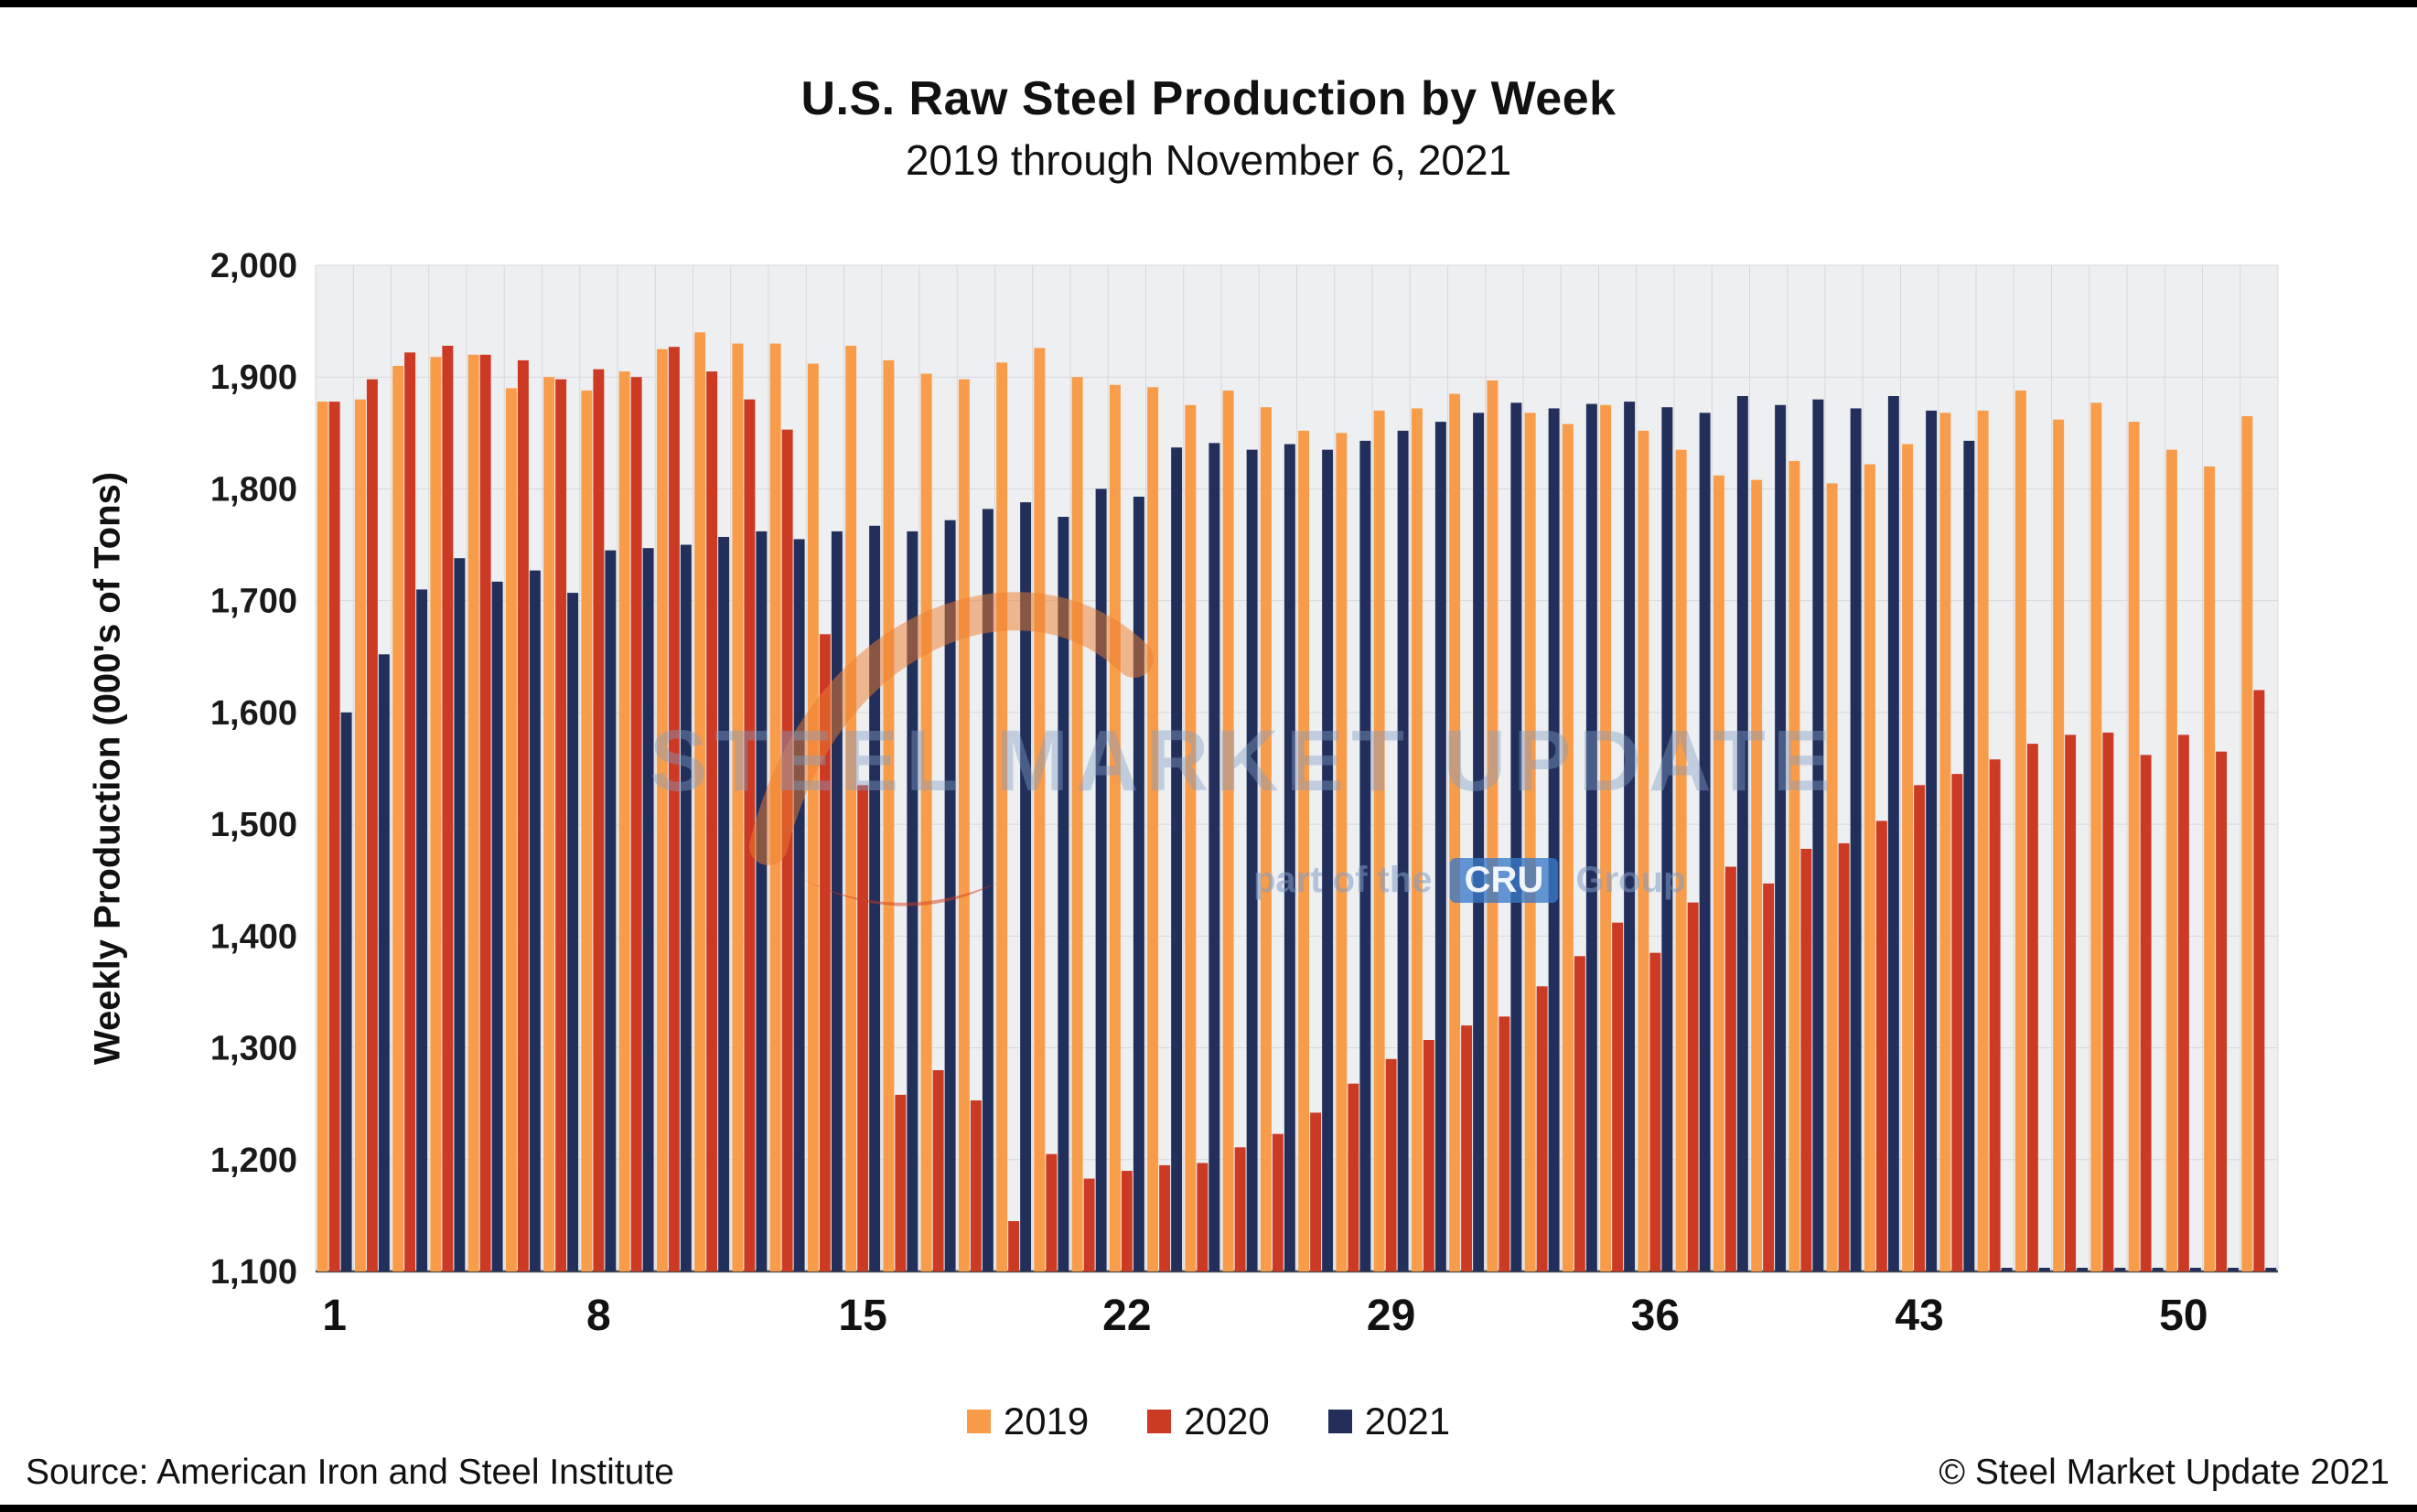 The width and height of the screenshot is (2417, 1512). I want to click on chart-subtitle: 2019 through November 6, 2021, so click(1208, 160).